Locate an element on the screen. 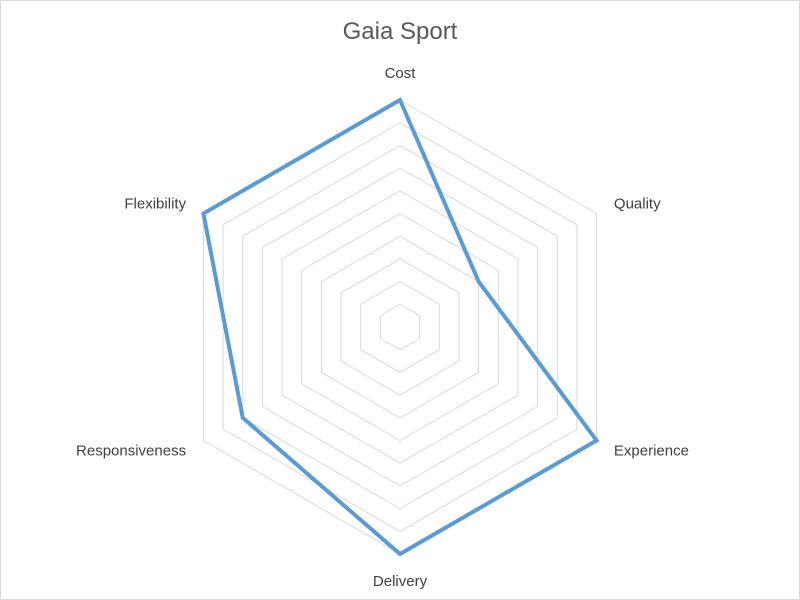 The height and width of the screenshot is (600, 800). axis-label-quality: Quality is located at coordinates (637, 204).